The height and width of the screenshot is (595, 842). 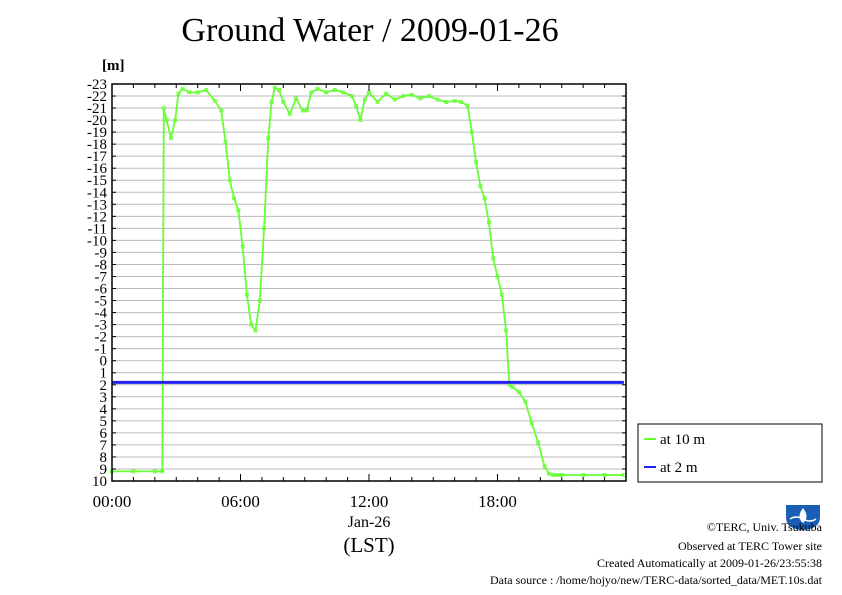 What do you see at coordinates (764, 527) in the screenshot?
I see `credit-text: ©TERC, Univ. Tsukuba` at bounding box center [764, 527].